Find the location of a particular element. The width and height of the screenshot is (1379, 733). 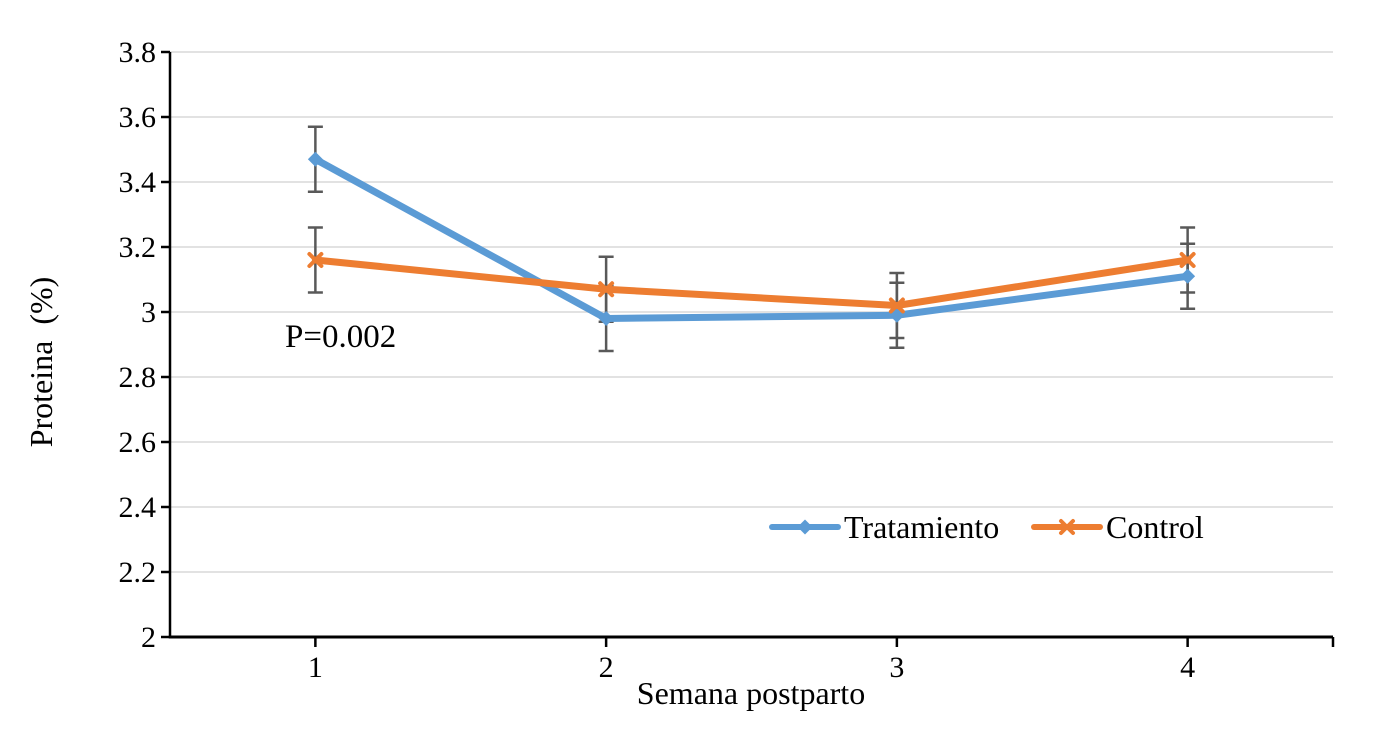

y-tick-label: 3.4 is located at coordinates (138, 182).